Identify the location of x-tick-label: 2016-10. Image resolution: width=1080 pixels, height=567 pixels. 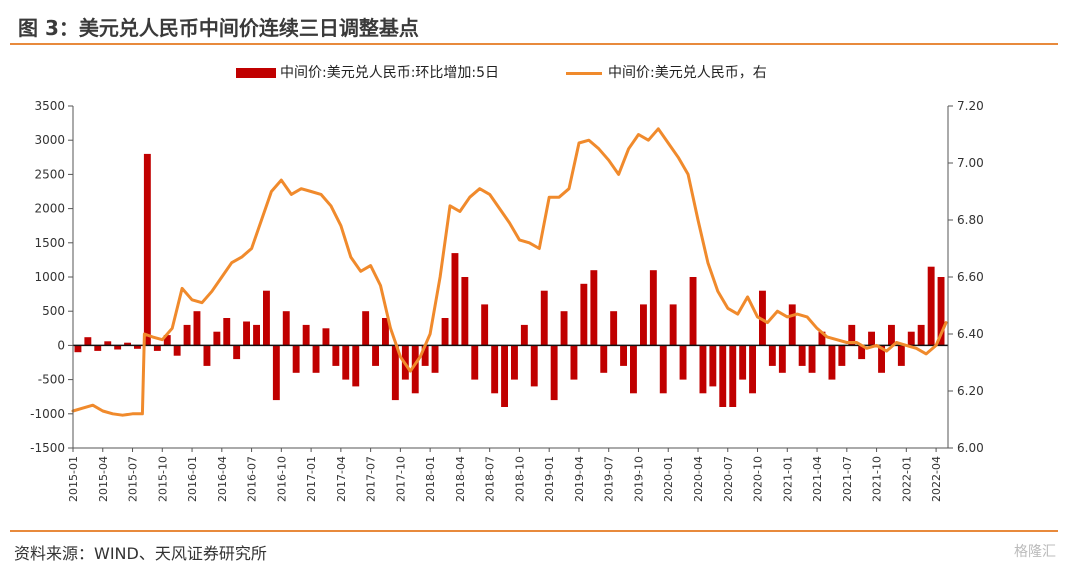
(281, 479).